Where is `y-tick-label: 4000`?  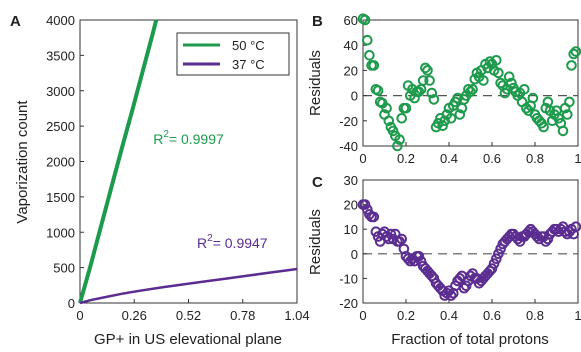 y-tick-label: 4000 is located at coordinates (60, 20).